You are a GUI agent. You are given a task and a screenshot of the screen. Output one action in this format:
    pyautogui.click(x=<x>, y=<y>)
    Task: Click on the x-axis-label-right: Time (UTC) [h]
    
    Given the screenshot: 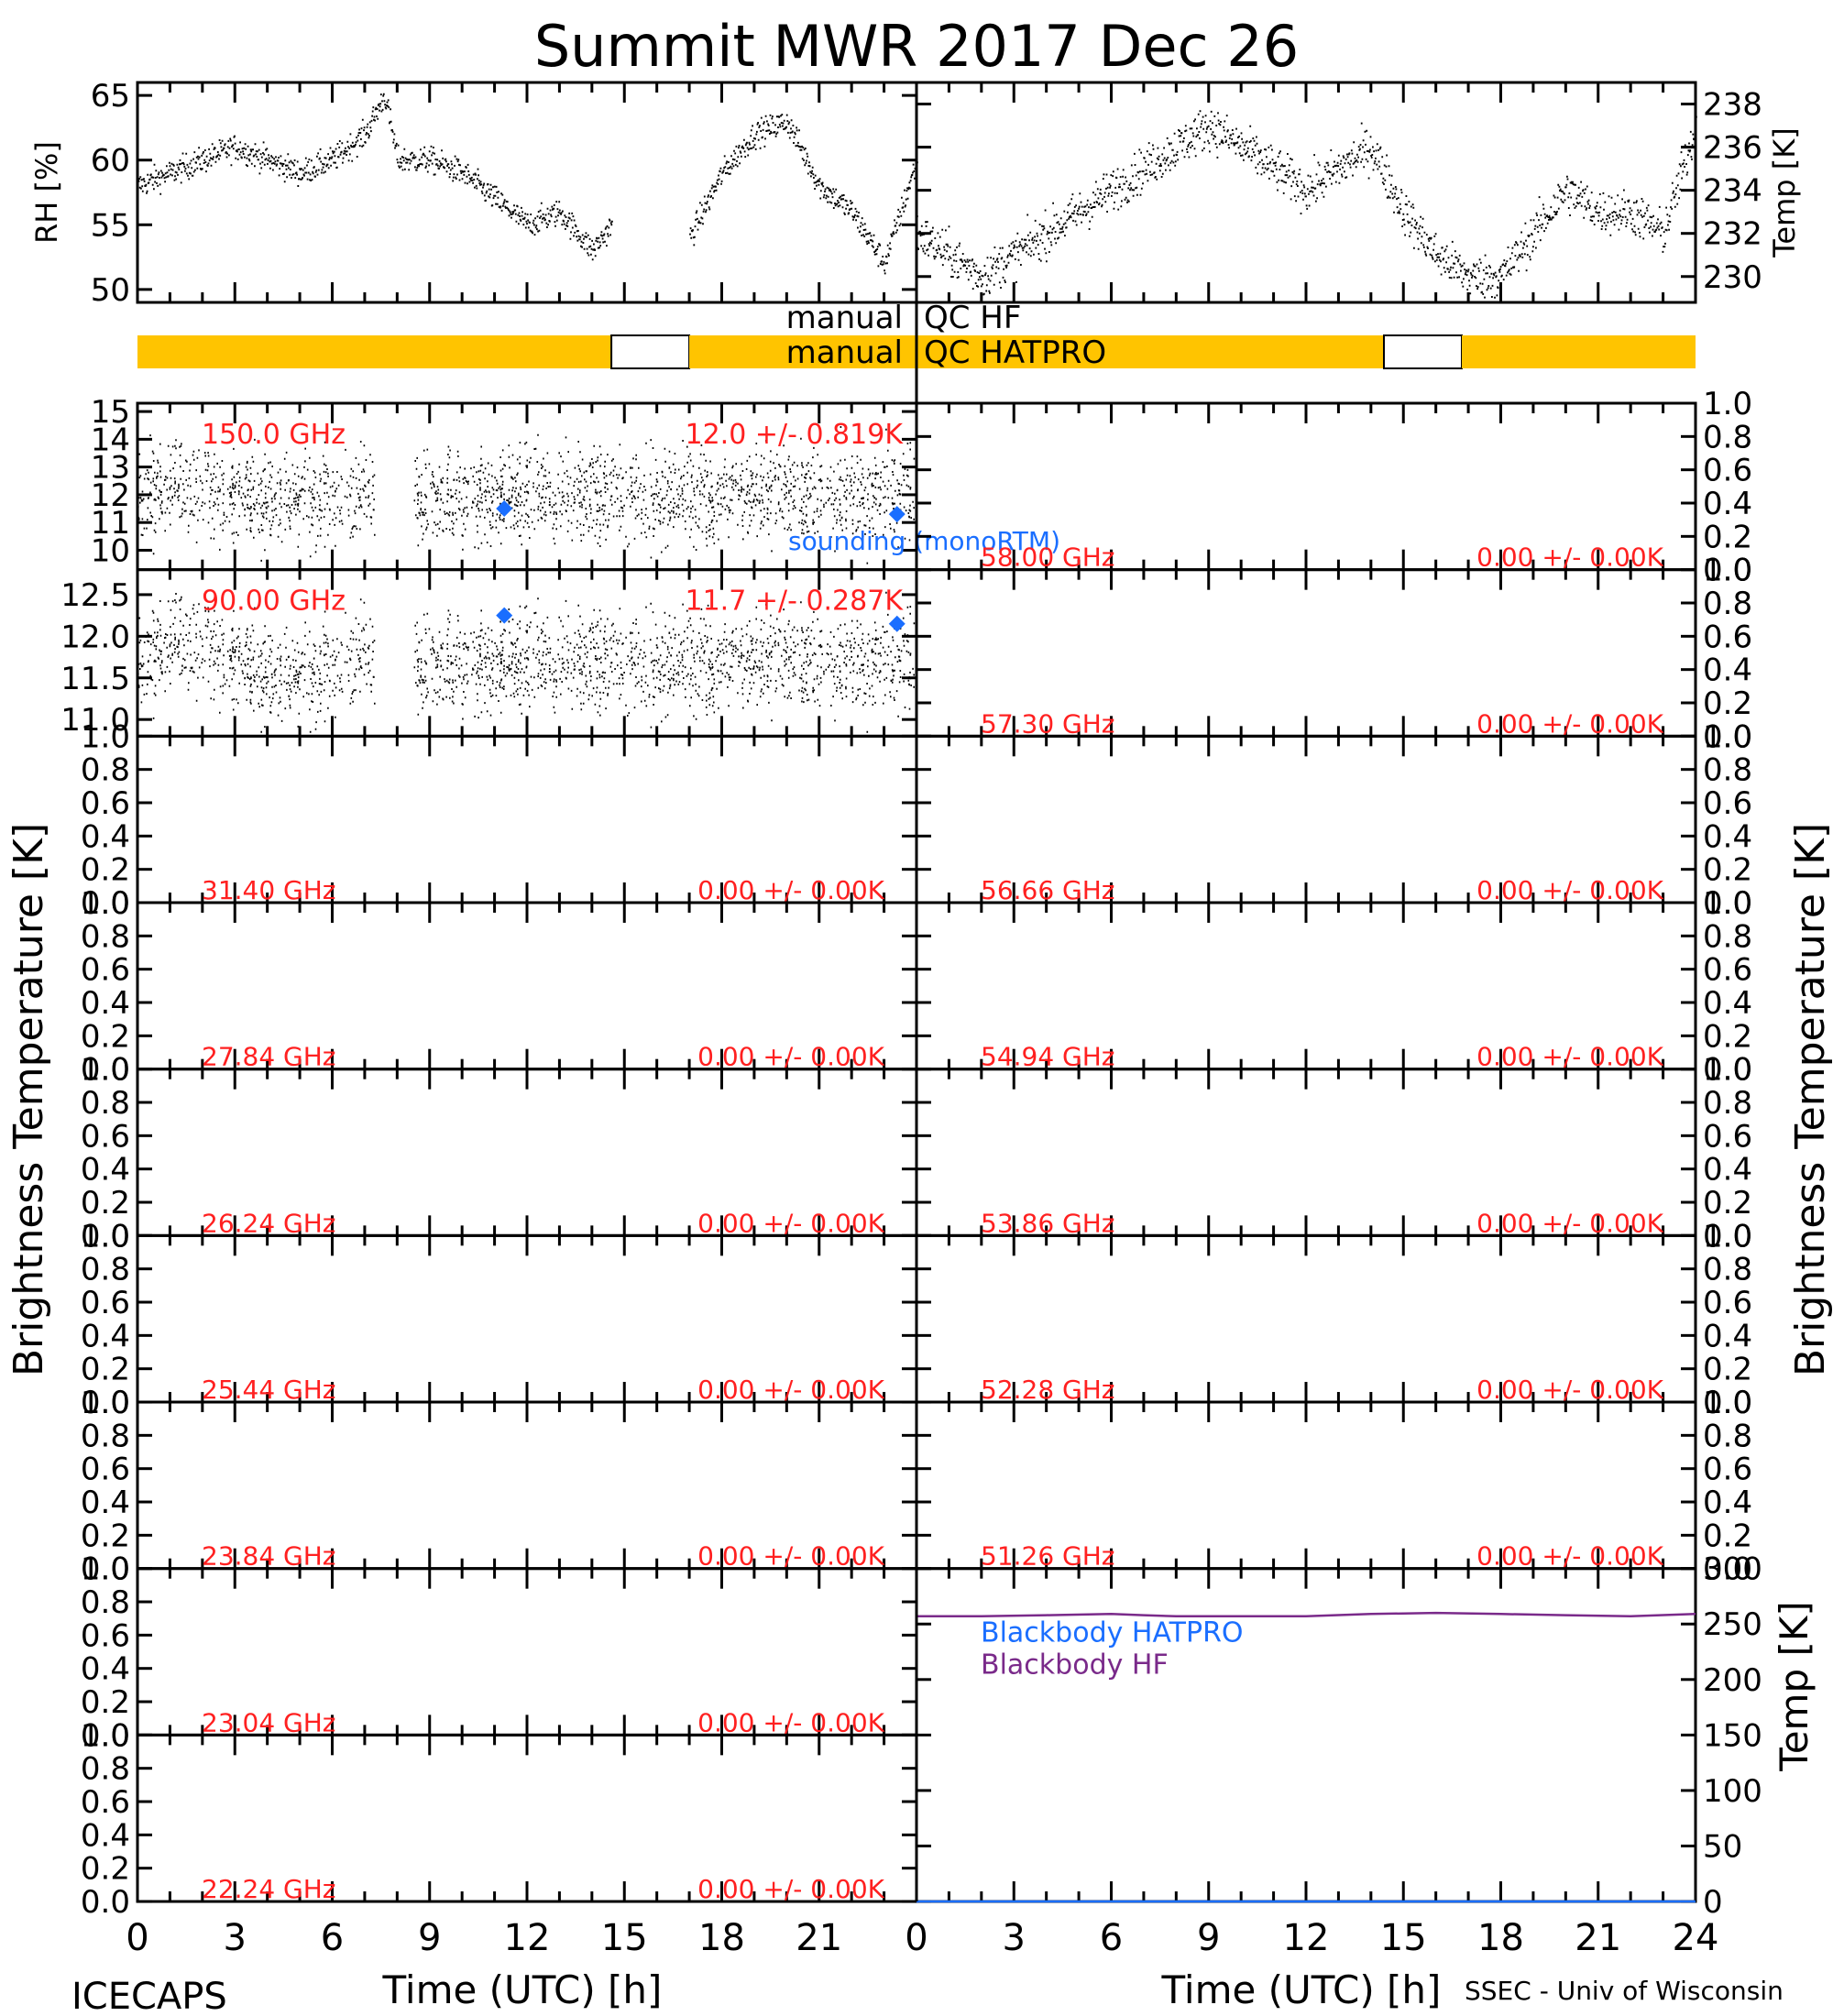 What is the action you would take?
    pyautogui.click(x=1301, y=1989)
    